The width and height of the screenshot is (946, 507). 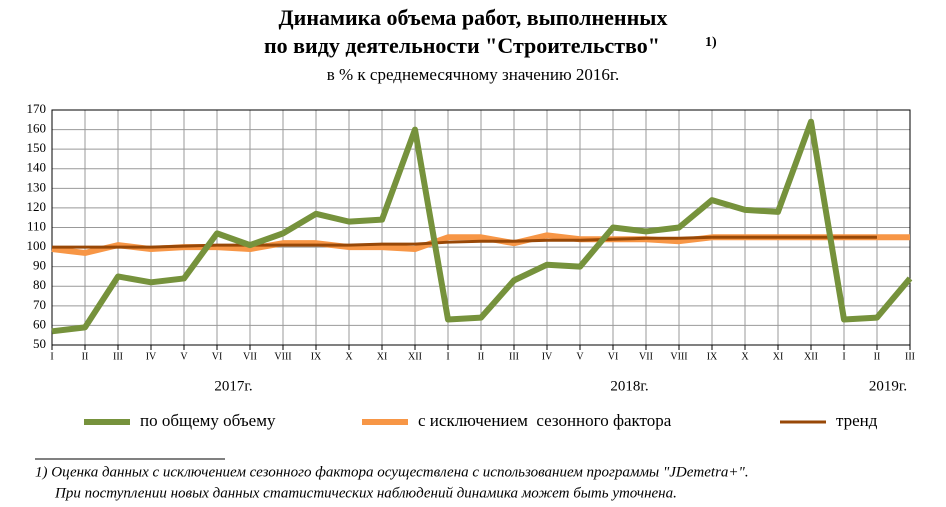 What do you see at coordinates (39, 265) in the screenshot?
I see `y-tick-label: 90` at bounding box center [39, 265].